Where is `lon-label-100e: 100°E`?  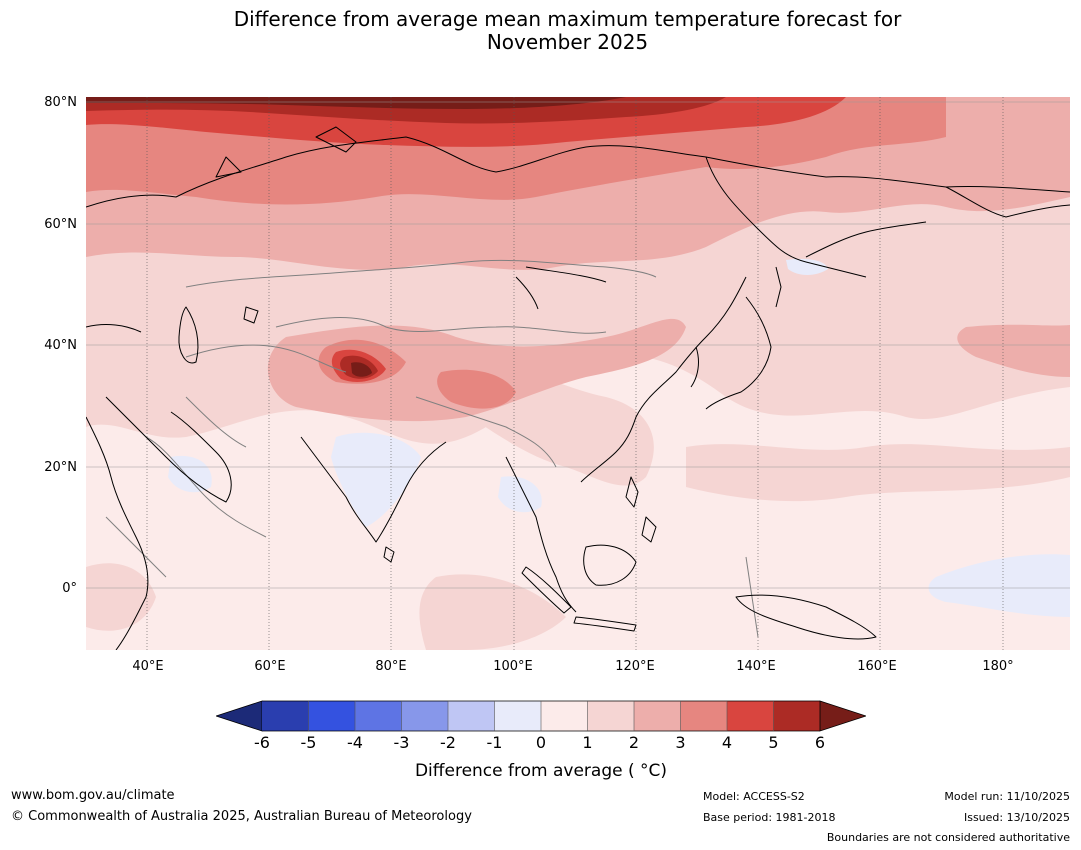
lon-label-100e: 100°E is located at coordinates (513, 666).